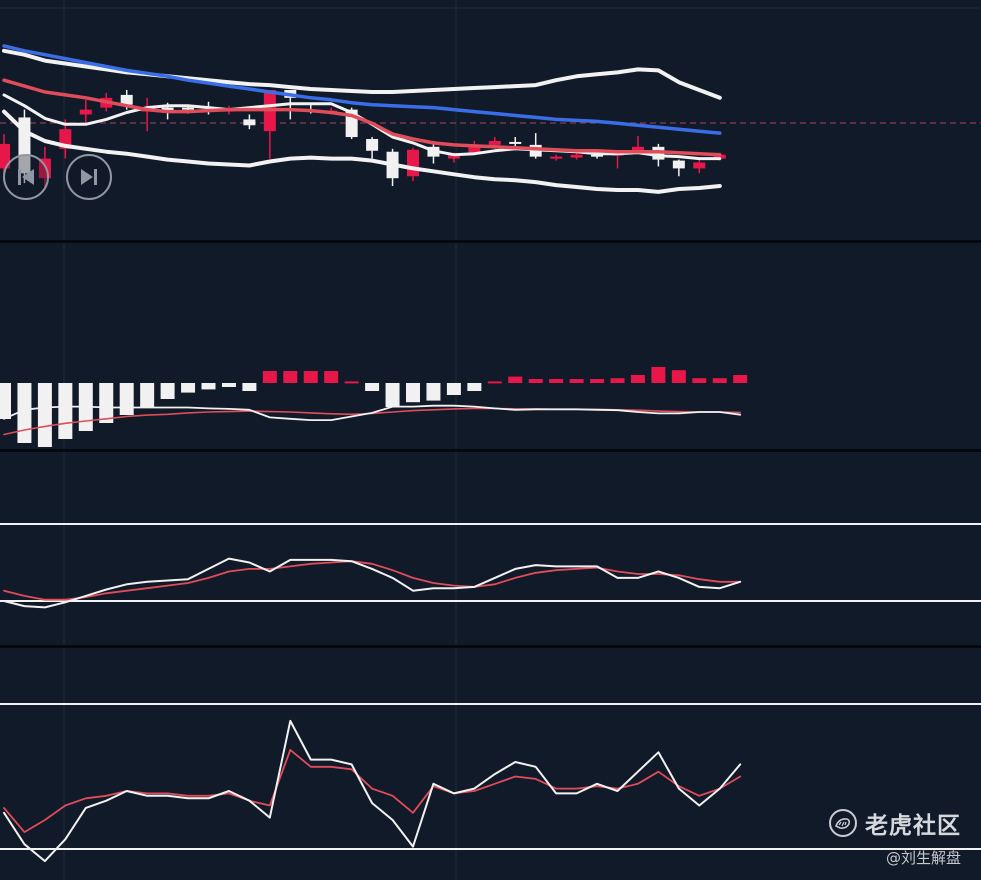 The width and height of the screenshot is (981, 880). Describe the element at coordinates (362, 117) in the screenshot. I see `ma-red-line` at that location.